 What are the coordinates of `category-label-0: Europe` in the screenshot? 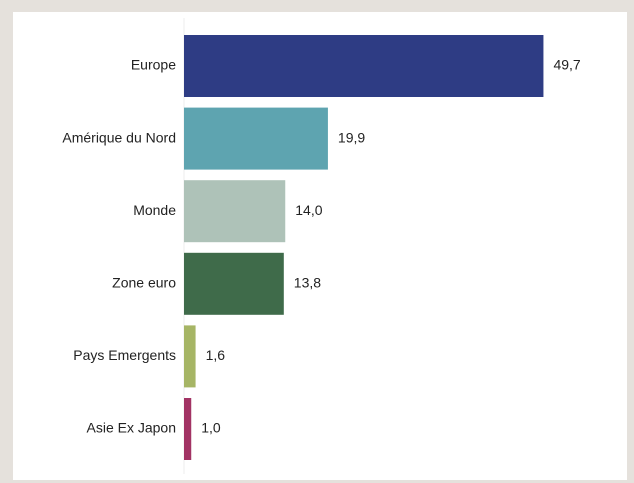 It's located at (153, 65).